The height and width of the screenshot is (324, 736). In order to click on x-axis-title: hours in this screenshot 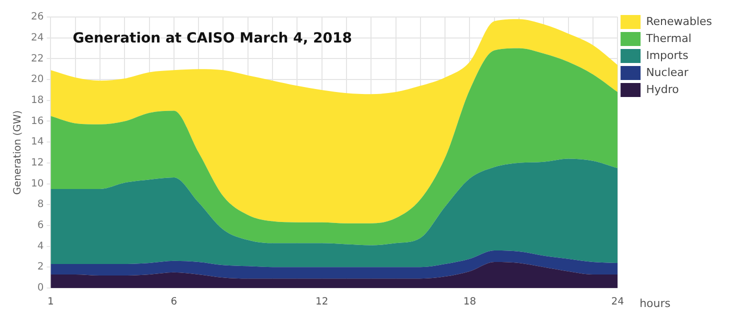, I will do `click(655, 303)`.